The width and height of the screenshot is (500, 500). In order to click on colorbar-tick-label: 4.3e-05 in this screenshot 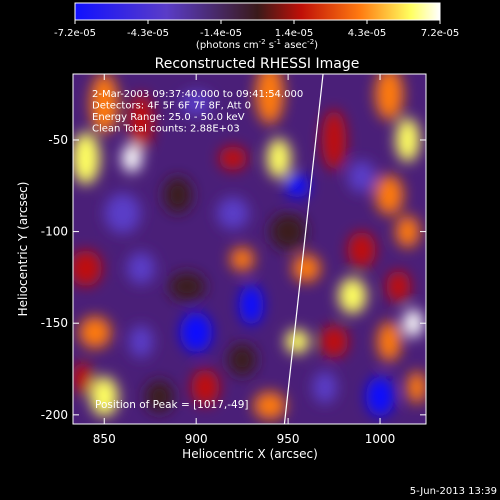, I will do `click(367, 33)`.